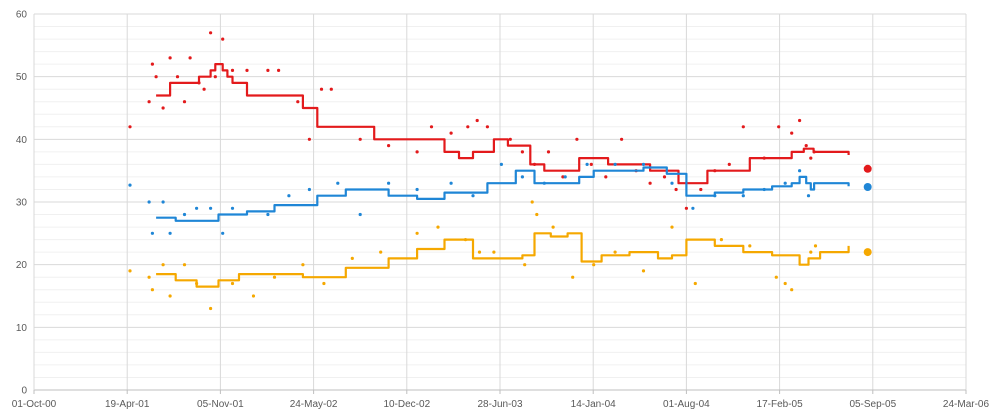 The width and height of the screenshot is (1000, 415). I want to click on x-tick-label: 24-Mar-06, so click(966, 404).